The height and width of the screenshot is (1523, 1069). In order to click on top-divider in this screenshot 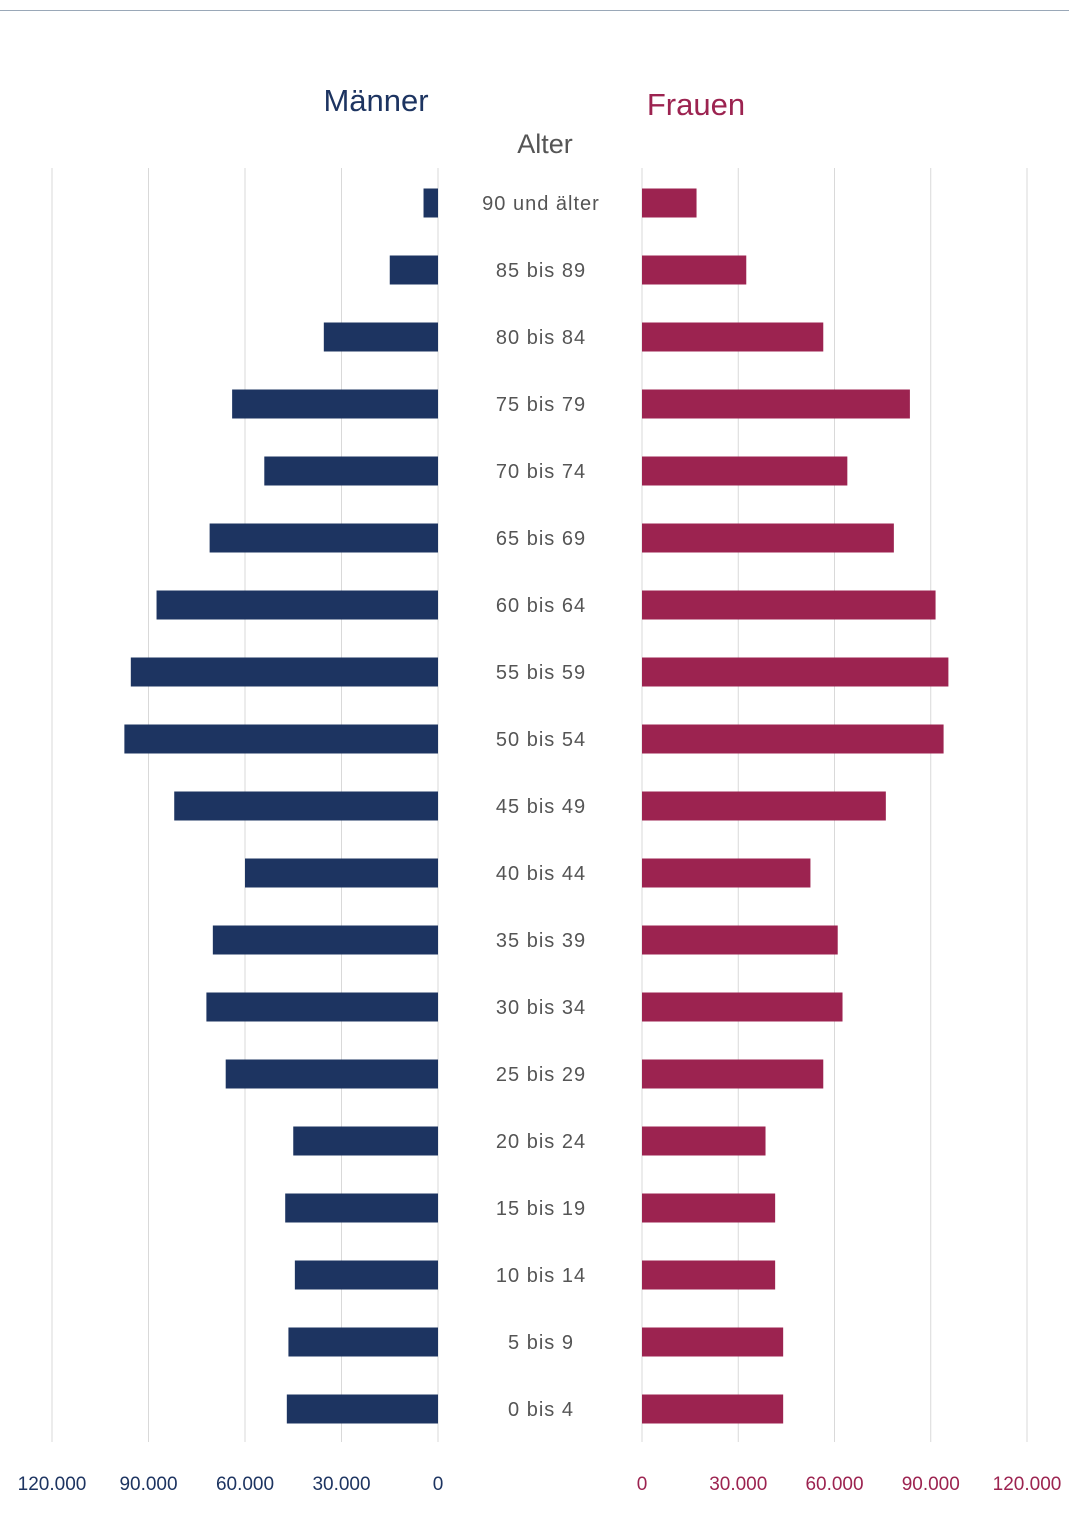, I will do `click(534, 10)`.